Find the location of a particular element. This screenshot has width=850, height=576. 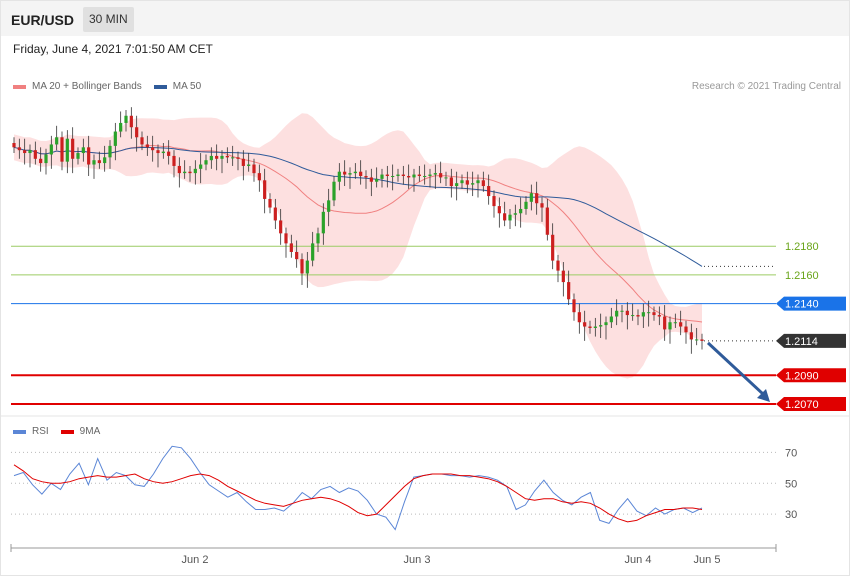

main-legend: MA 20 + Bollinger Bands MA 50 is located at coordinates (113, 86).